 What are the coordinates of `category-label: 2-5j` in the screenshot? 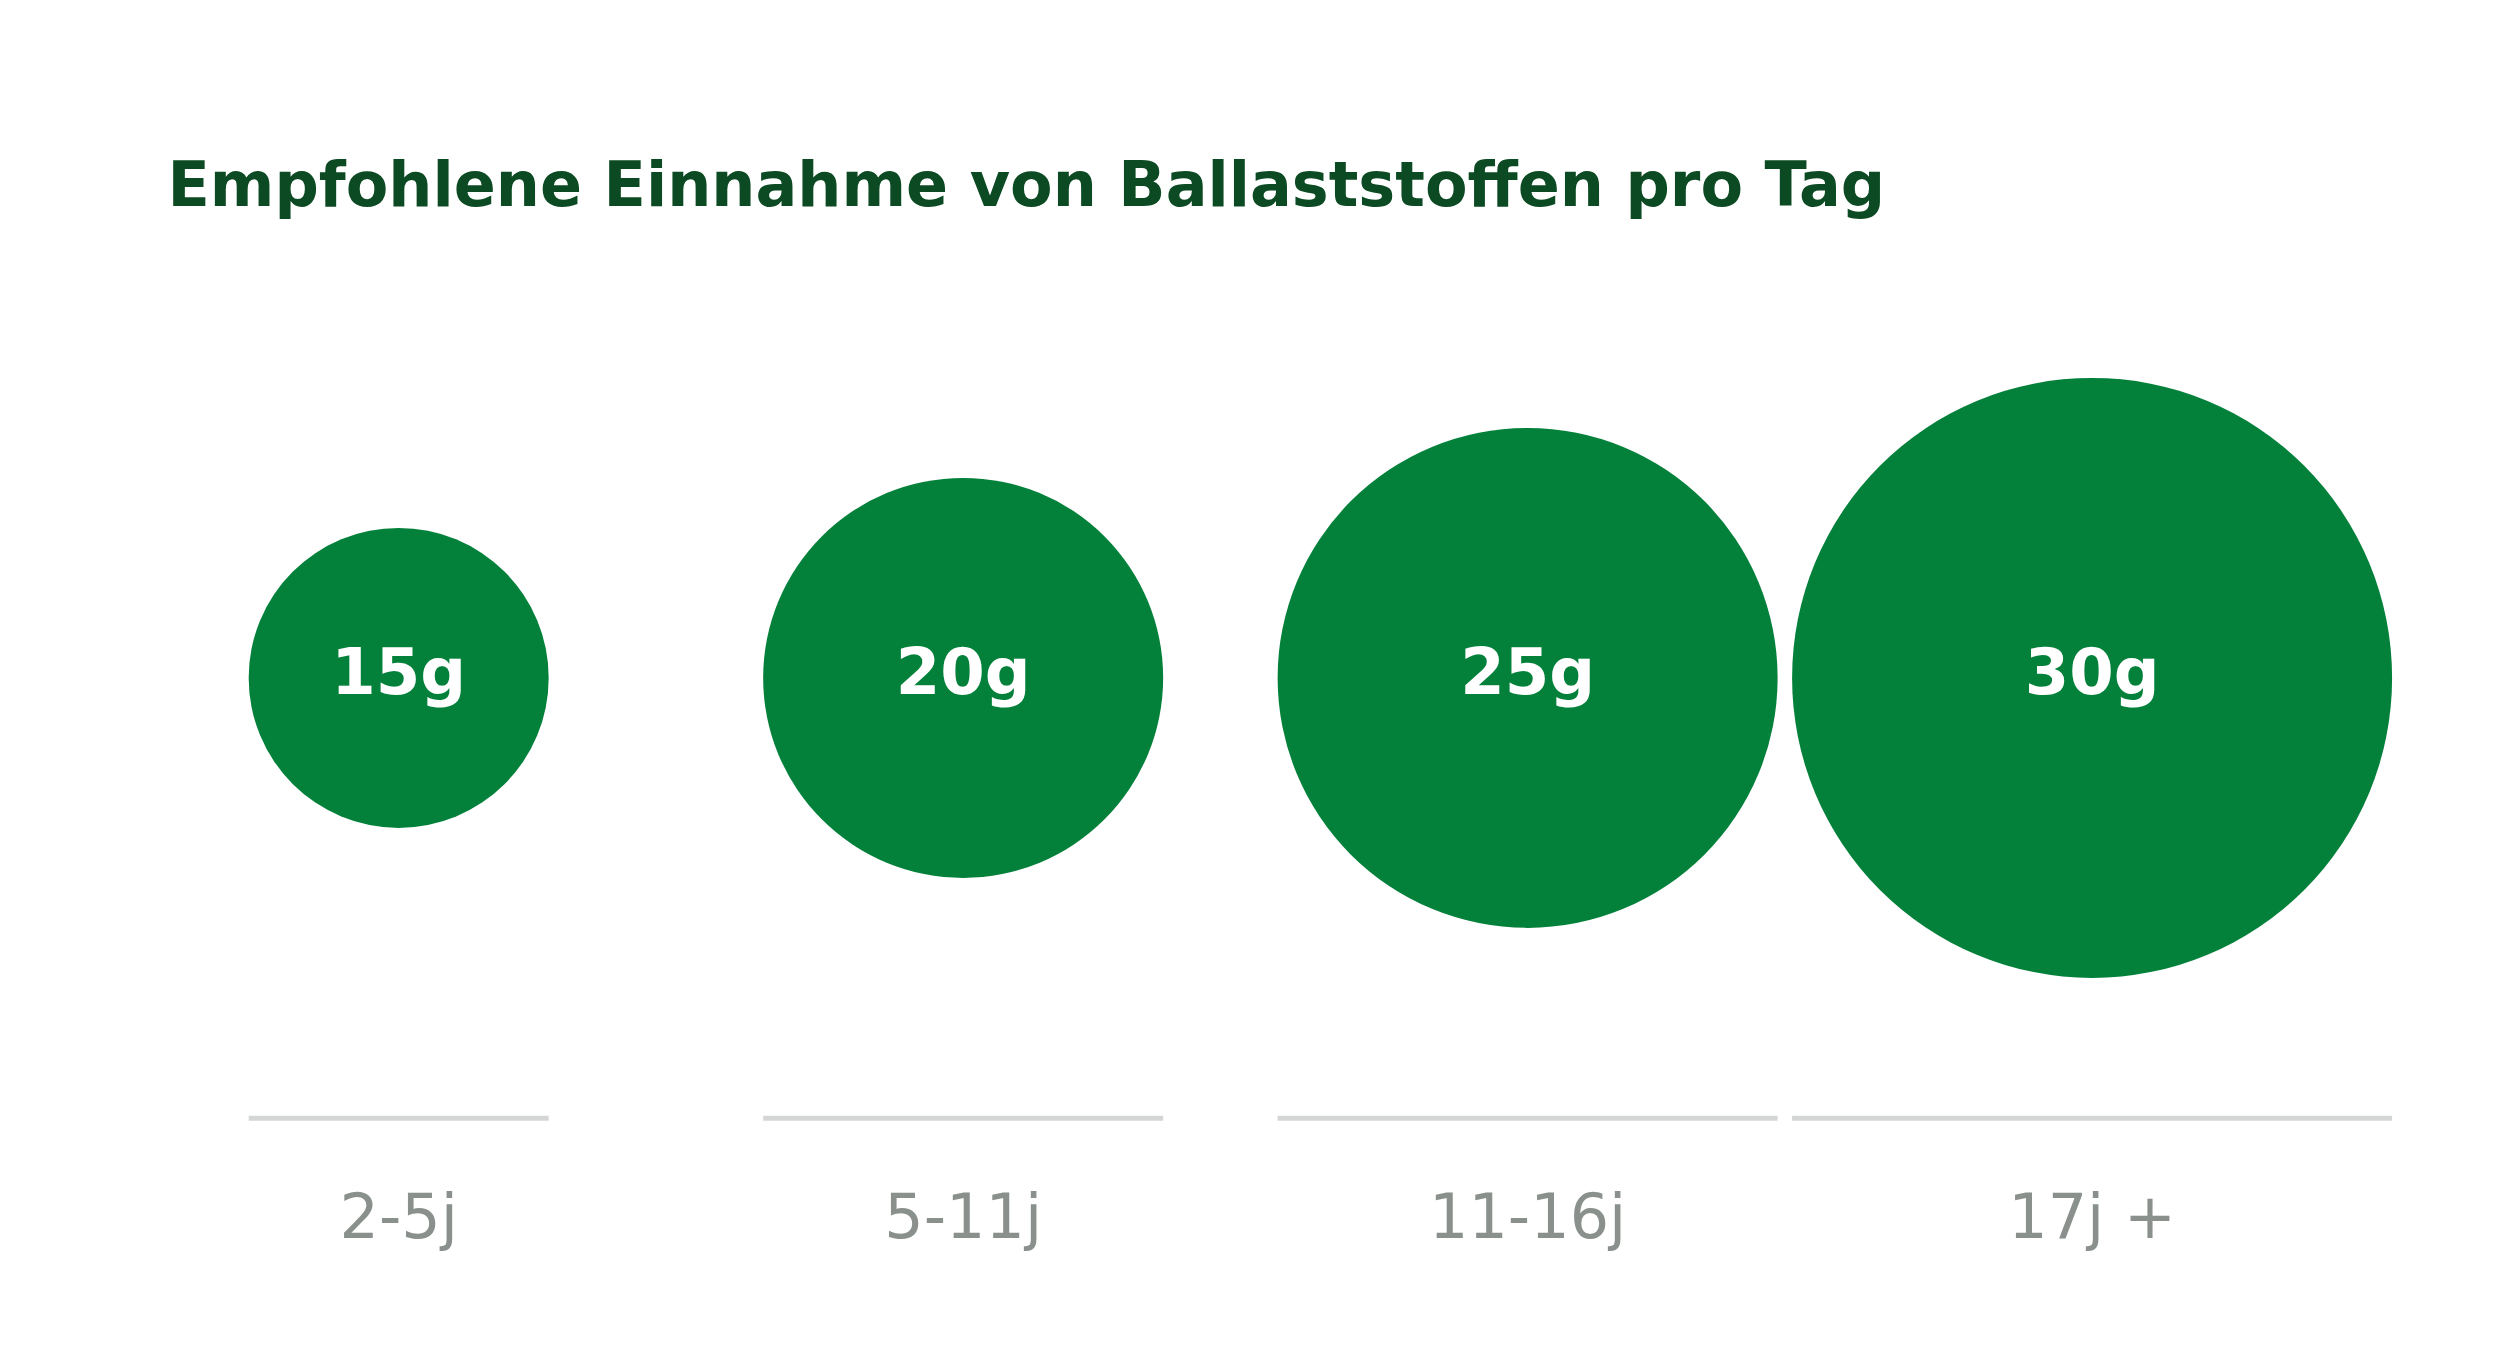 It's located at (398, 1216).